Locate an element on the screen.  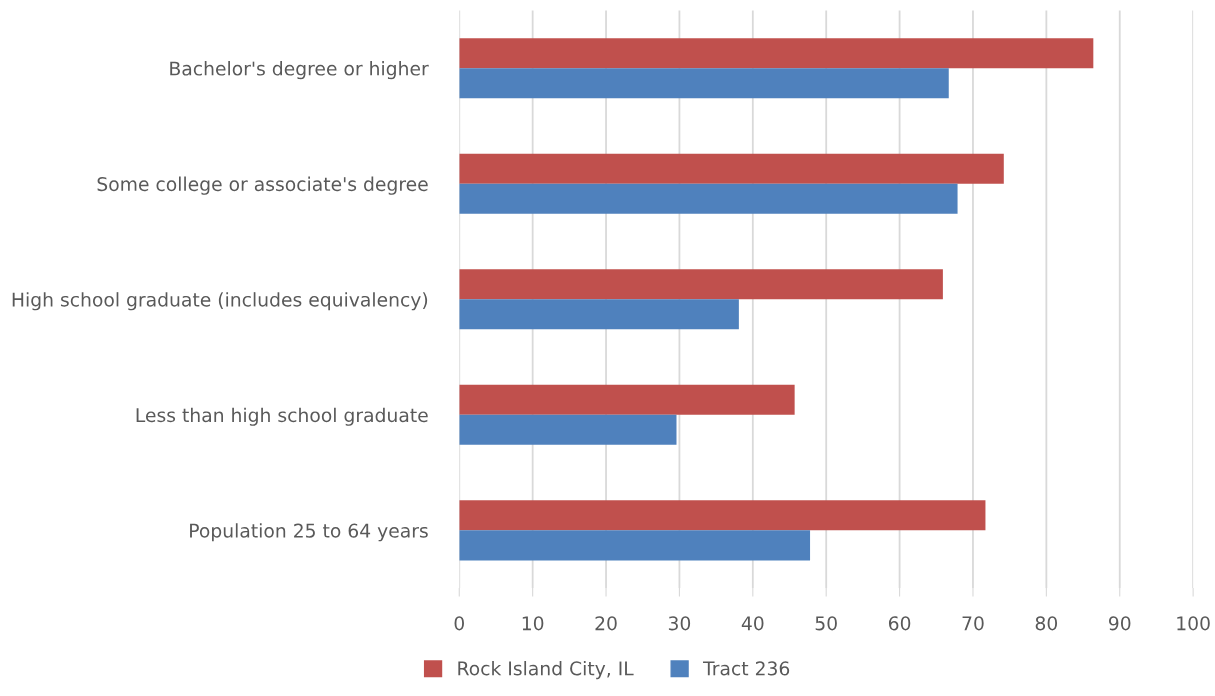
x-tick-label: 50 is located at coordinates (826, 623).